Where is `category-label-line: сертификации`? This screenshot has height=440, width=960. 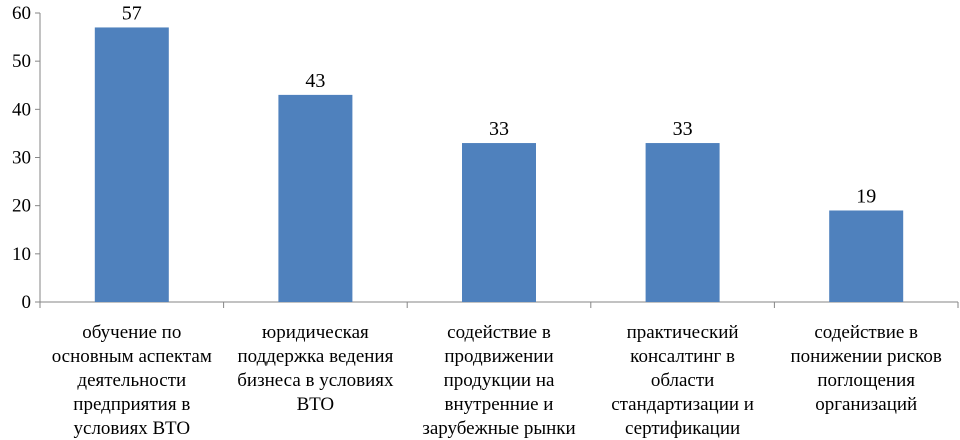 category-label-line: сертификации is located at coordinates (682, 428).